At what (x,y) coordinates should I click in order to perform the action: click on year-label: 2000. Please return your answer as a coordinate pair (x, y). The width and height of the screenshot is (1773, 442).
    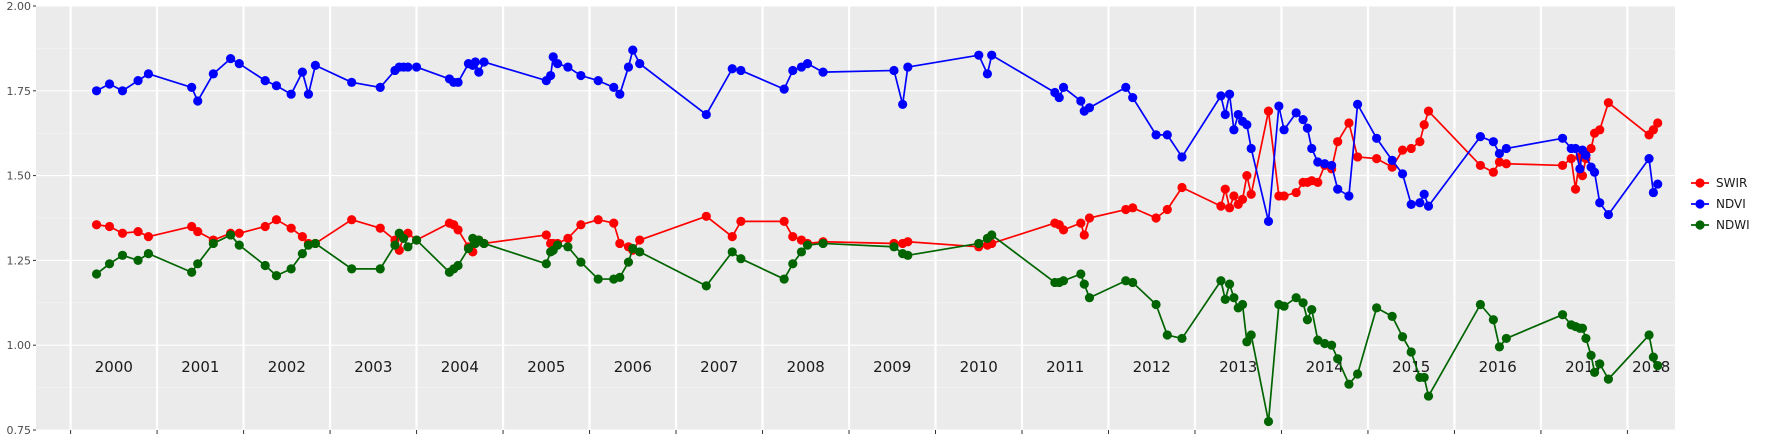
    Looking at the image, I should click on (114, 367).